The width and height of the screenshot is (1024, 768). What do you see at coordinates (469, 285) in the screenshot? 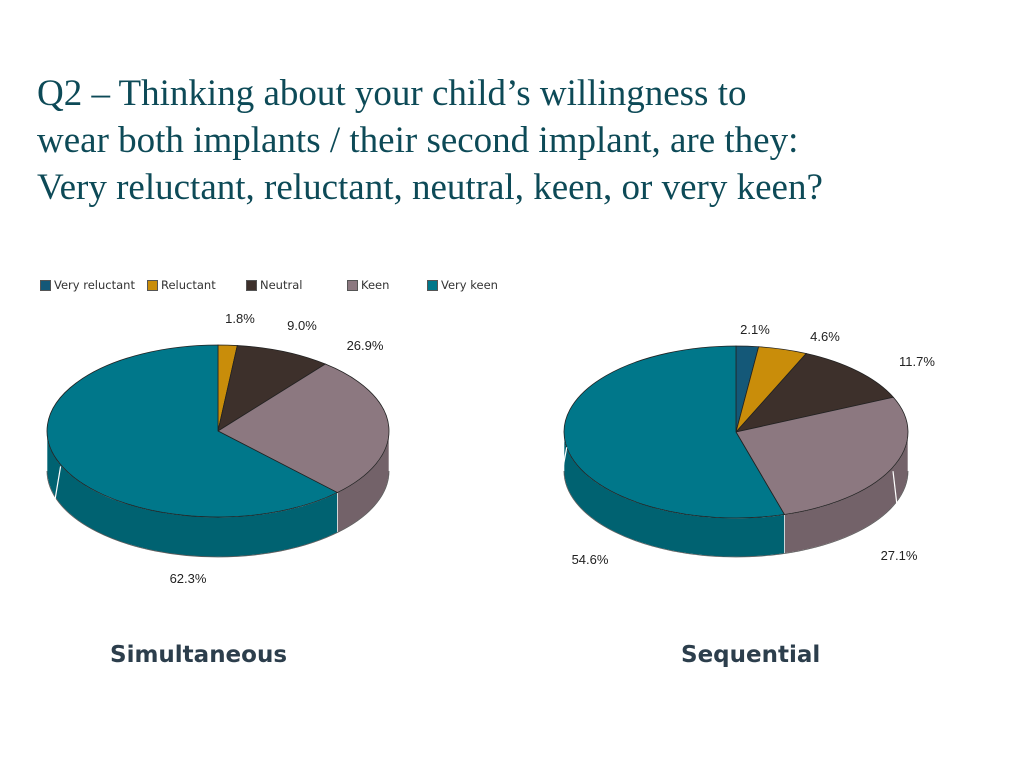
I see `legend-label-very-keen: Very keen` at bounding box center [469, 285].